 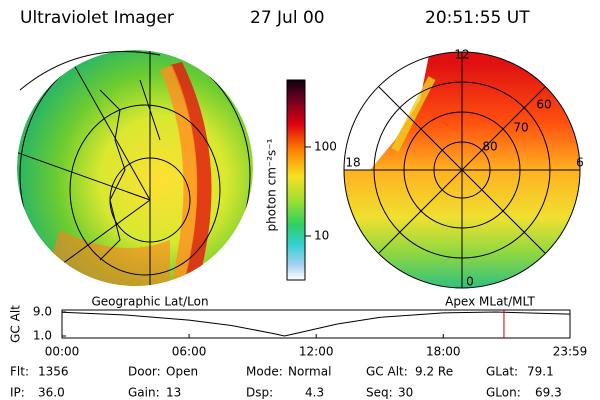 What do you see at coordinates (540, 372) in the screenshot?
I see `status-value: 79.1` at bounding box center [540, 372].